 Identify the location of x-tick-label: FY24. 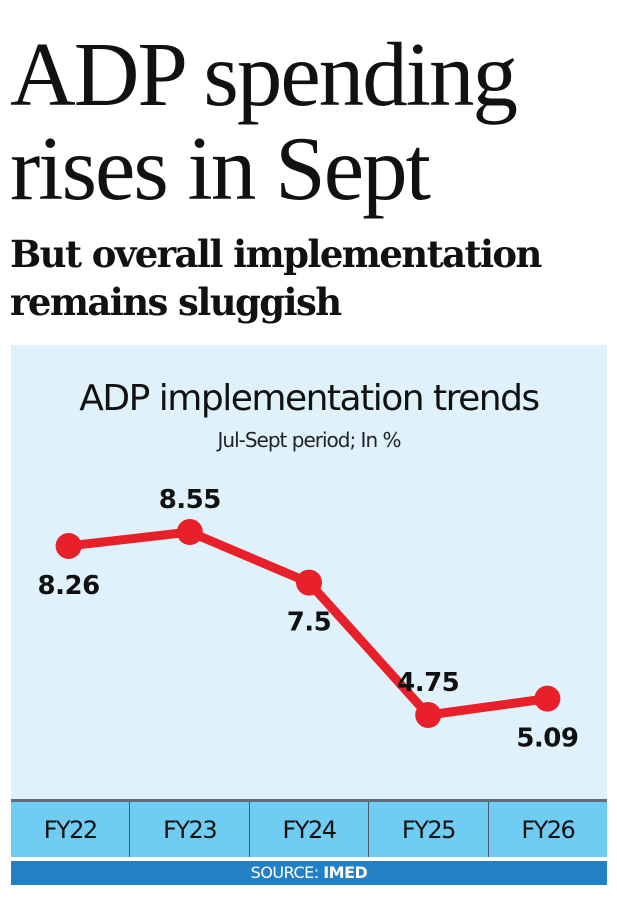
(310, 829).